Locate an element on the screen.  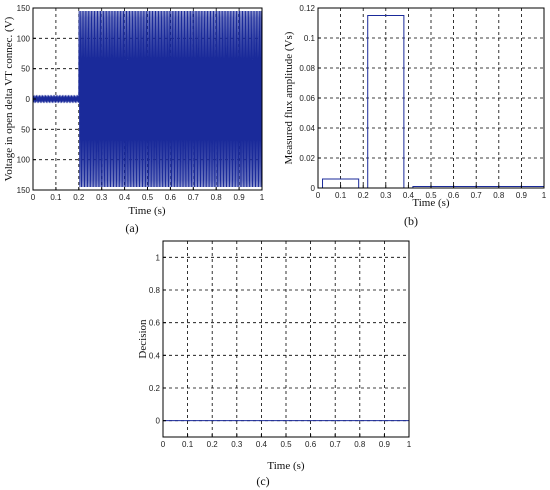
y-tick-label: 0.6 is located at coordinates (155, 323).